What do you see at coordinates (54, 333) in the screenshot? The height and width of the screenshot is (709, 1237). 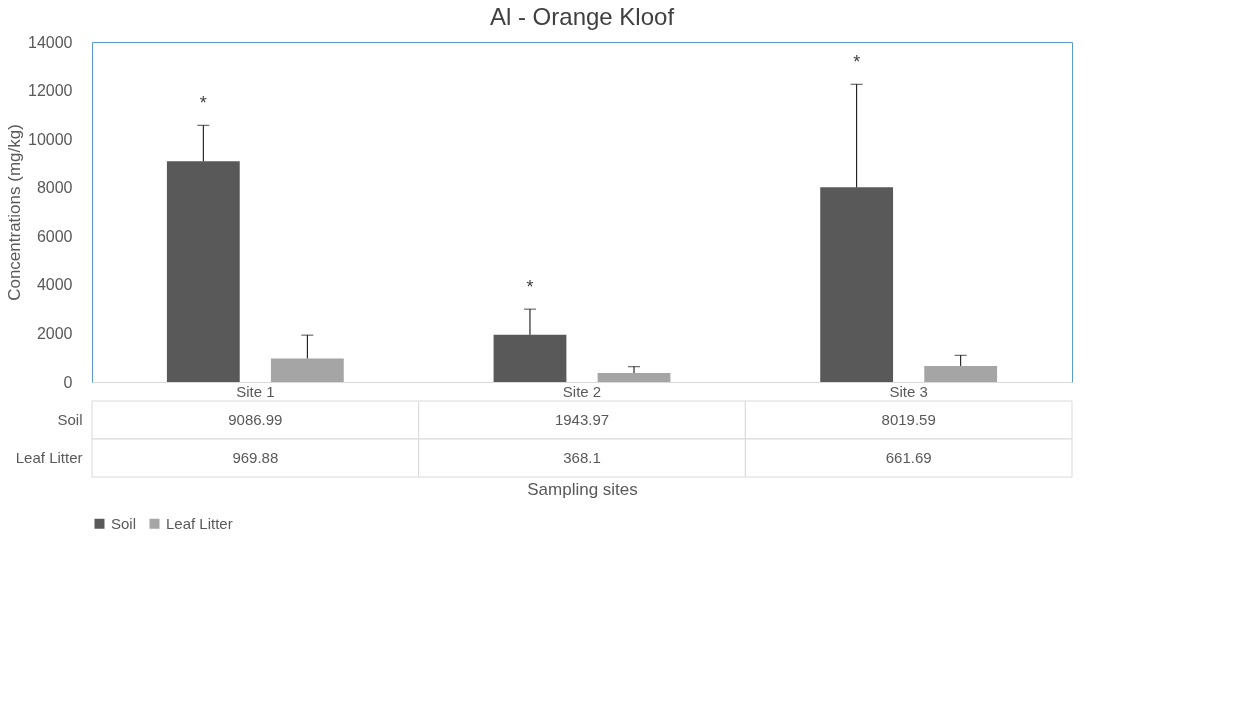 I see `y-tick-label: 2000` at bounding box center [54, 333].